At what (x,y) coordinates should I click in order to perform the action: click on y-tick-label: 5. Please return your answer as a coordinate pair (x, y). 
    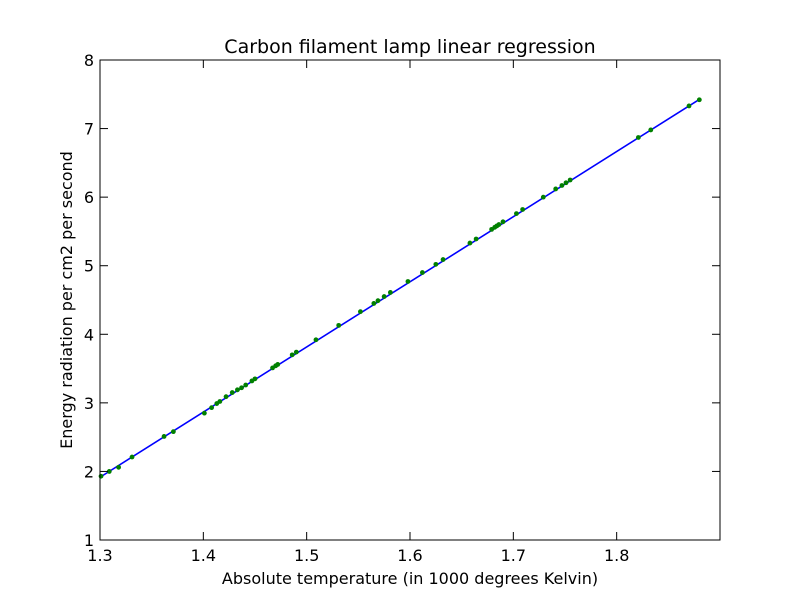
    Looking at the image, I should click on (89, 266).